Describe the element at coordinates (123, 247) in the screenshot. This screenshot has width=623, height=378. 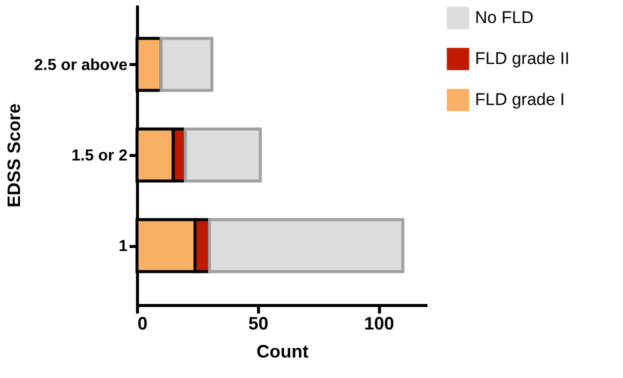
I see `y-tick-label: 1` at that location.